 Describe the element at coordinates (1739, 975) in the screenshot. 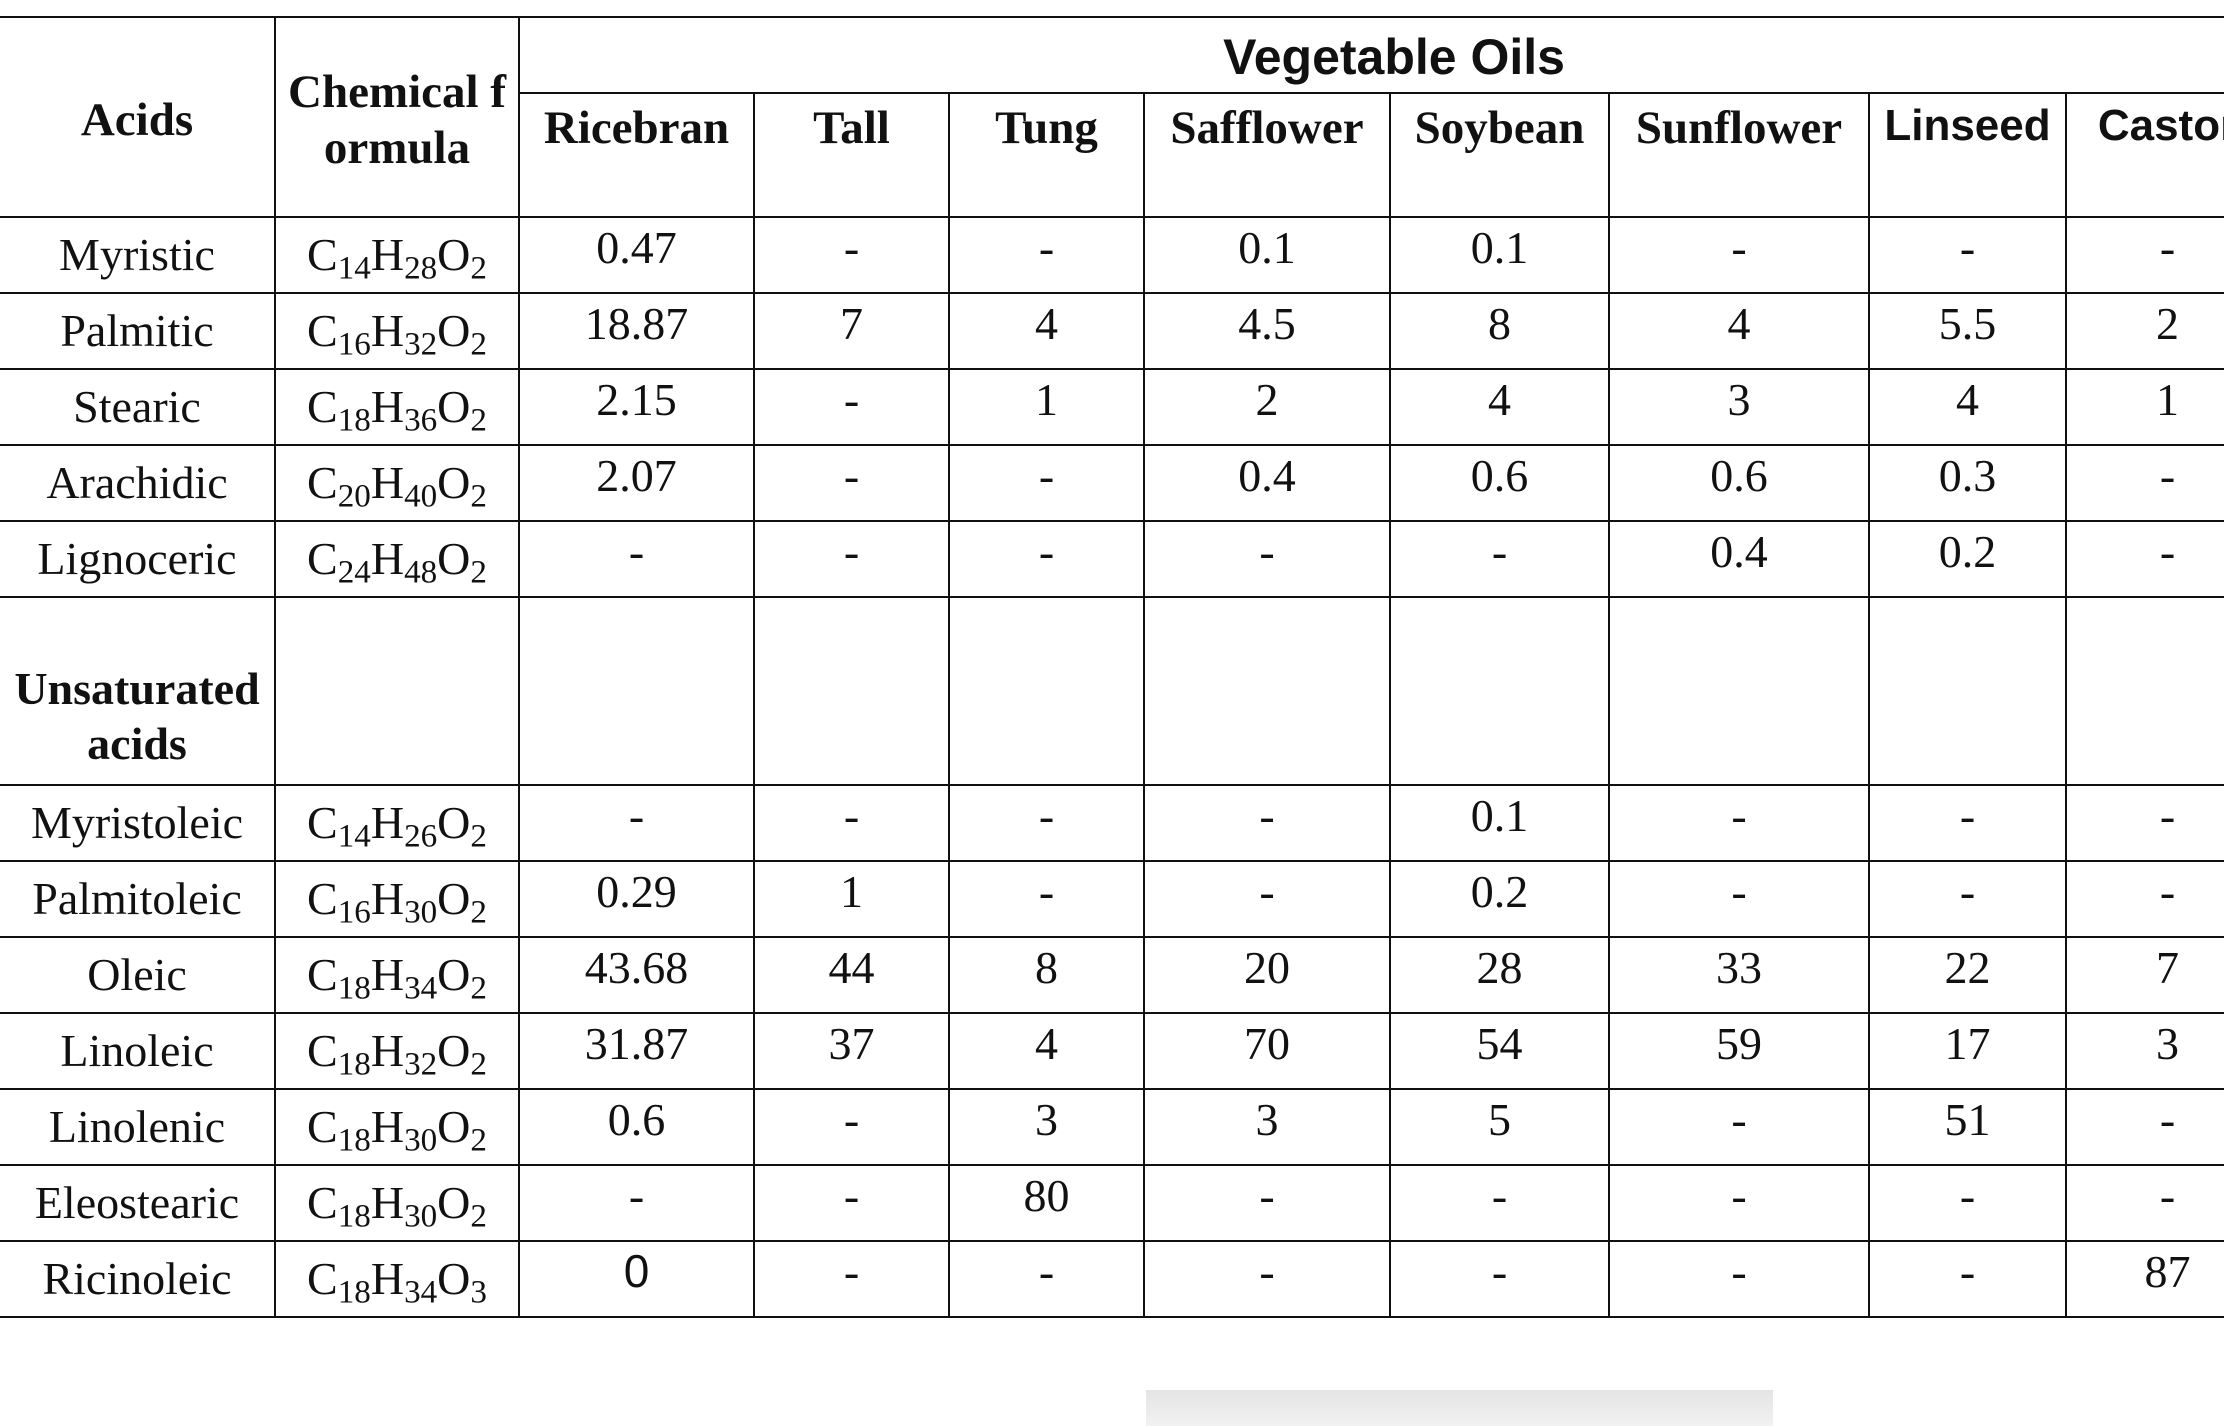

I see `value-cell: 33` at that location.